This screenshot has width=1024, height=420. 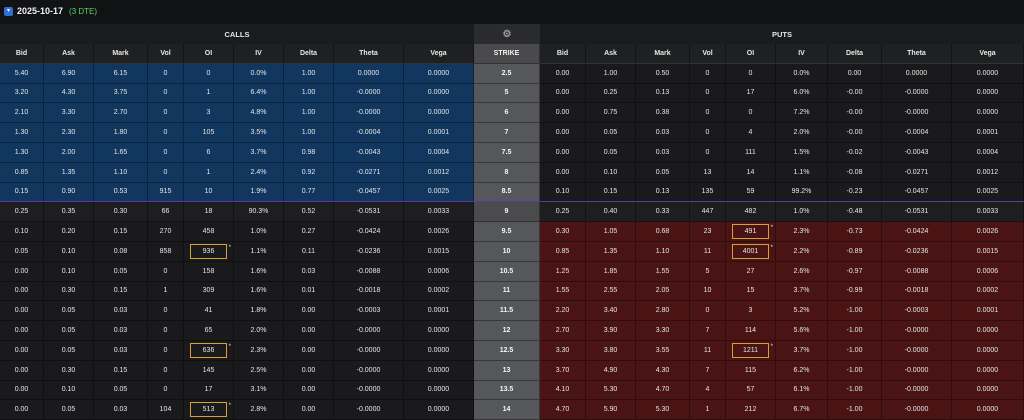 I want to click on call-iv-cell: 3.7%, so click(x=259, y=152).